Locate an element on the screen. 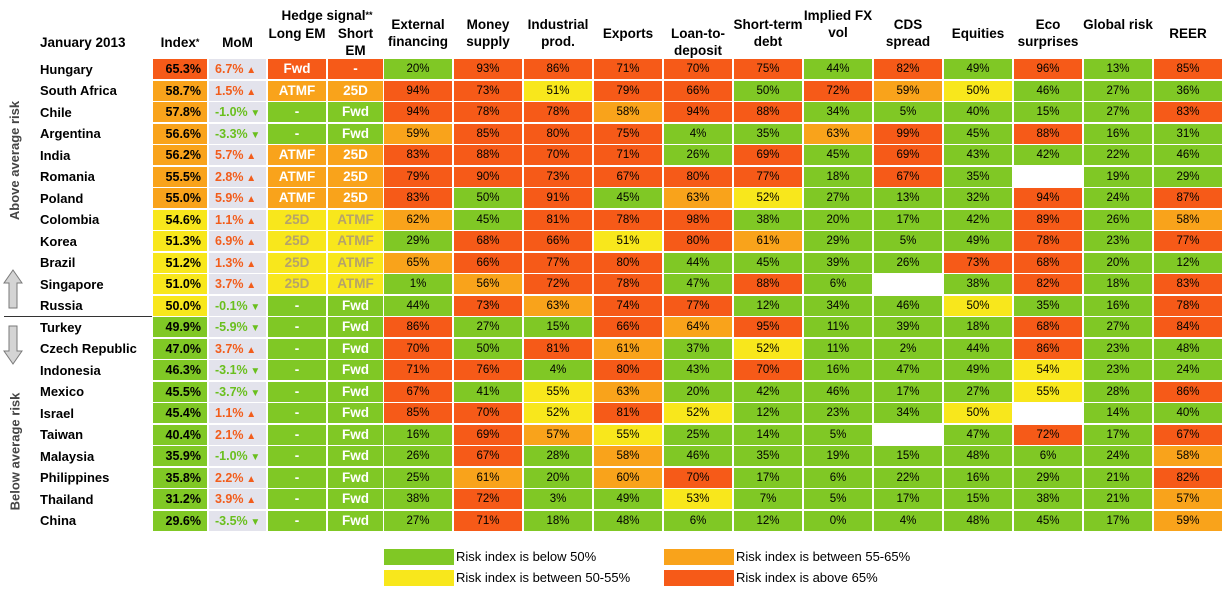  data-cell: 60% is located at coordinates (628, 477).